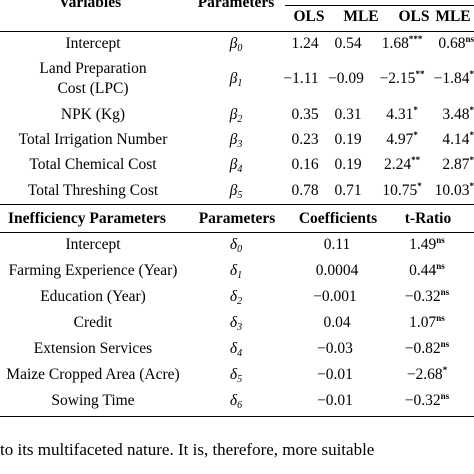 Image resolution: width=474 pixels, height=474 pixels. Describe the element at coordinates (236, 349) in the screenshot. I see `ineff-param: δ4` at that location.